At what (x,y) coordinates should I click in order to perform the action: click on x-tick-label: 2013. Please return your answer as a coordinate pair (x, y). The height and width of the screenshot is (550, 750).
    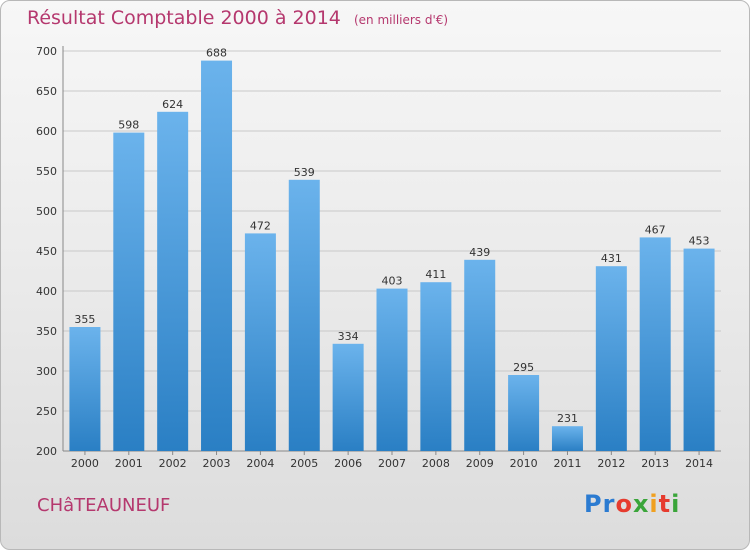
    Looking at the image, I should click on (655, 463).